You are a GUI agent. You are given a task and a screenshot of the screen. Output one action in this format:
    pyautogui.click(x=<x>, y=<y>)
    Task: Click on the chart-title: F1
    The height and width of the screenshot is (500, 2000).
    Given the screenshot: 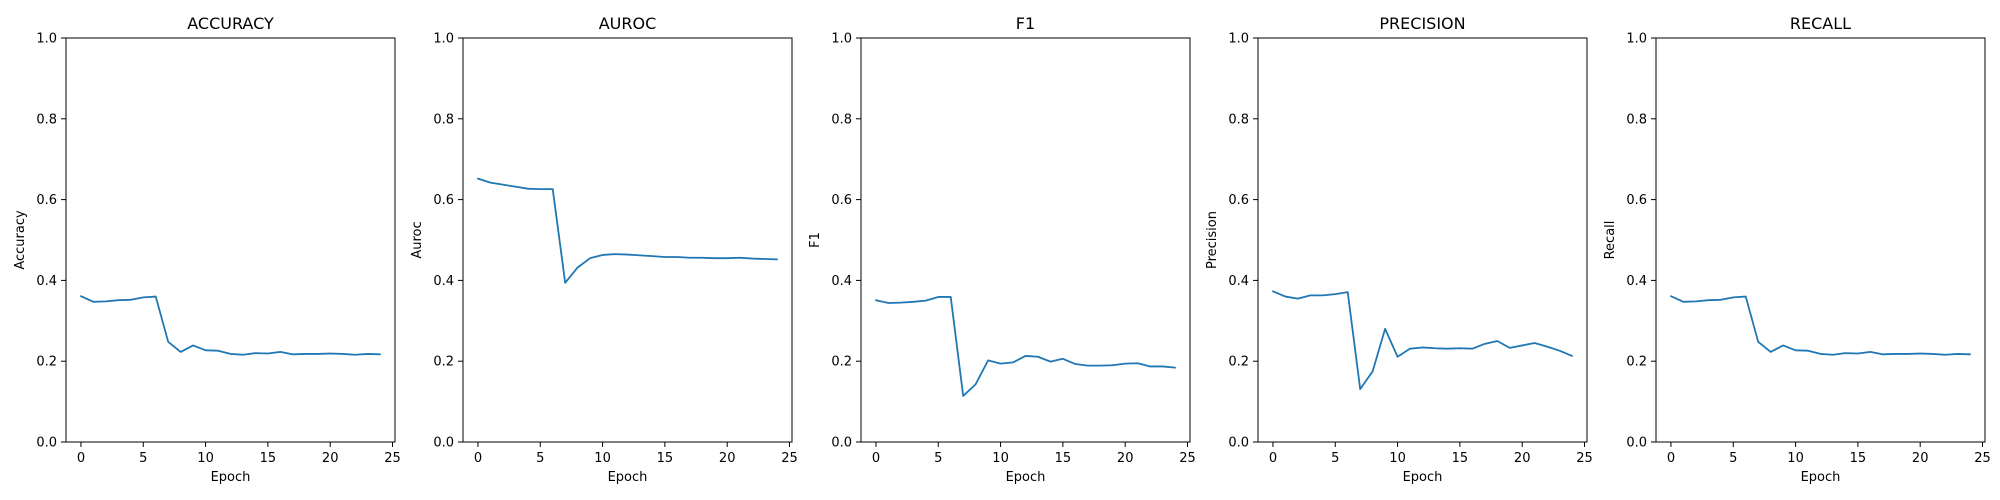 What is the action you would take?
    pyautogui.click(x=1025, y=23)
    